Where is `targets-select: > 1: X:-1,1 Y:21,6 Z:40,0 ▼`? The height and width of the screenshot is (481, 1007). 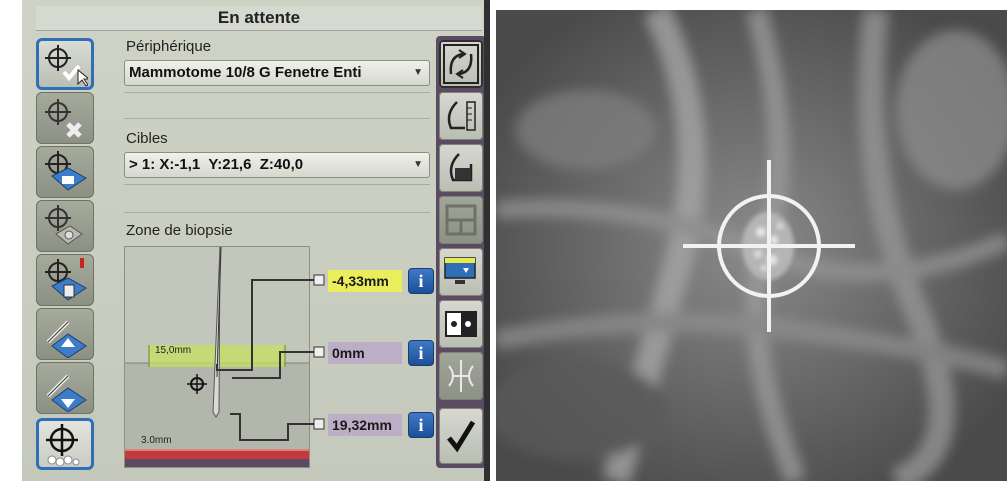
targets-select: > 1: X:-1,1 Y:21,6 Z:40,0 ▼ is located at coordinates (277, 165).